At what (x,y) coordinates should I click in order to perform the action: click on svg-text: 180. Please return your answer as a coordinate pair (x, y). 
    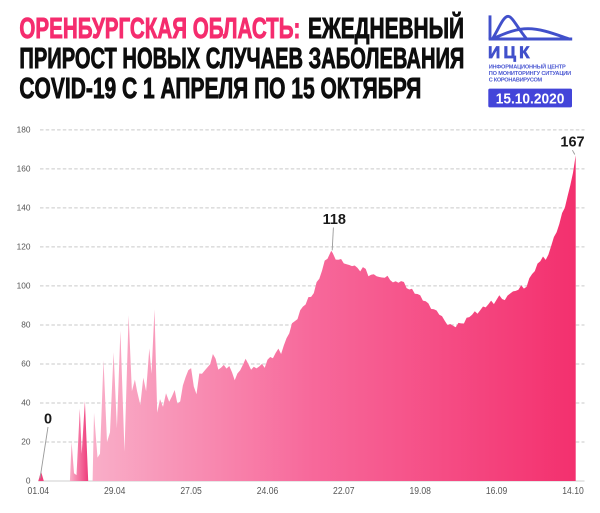
    Looking at the image, I should click on (24, 130).